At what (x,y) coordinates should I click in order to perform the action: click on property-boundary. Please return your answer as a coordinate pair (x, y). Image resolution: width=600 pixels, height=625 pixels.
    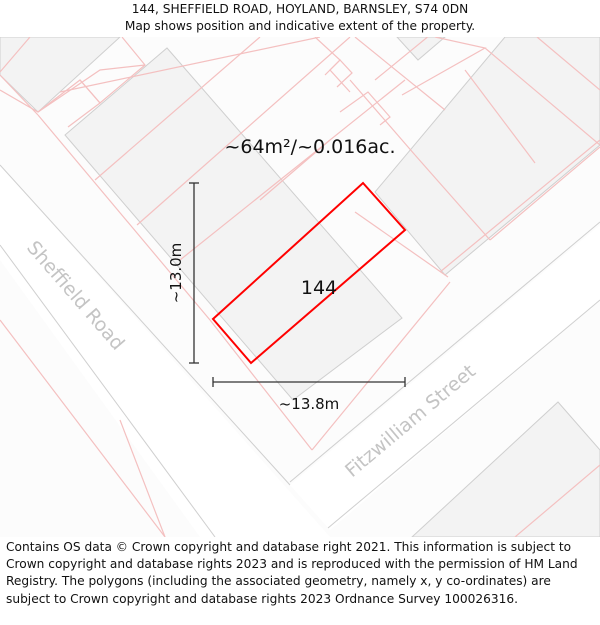
    Looking at the image, I should click on (309, 273).